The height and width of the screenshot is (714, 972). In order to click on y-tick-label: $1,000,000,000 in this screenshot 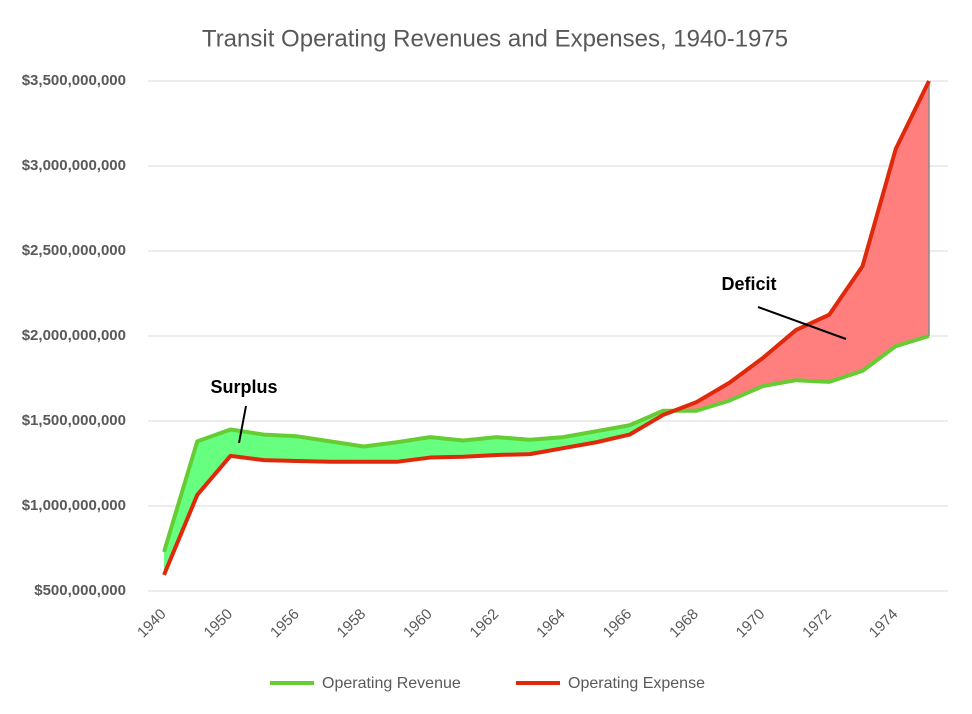, I will do `click(74, 505)`.